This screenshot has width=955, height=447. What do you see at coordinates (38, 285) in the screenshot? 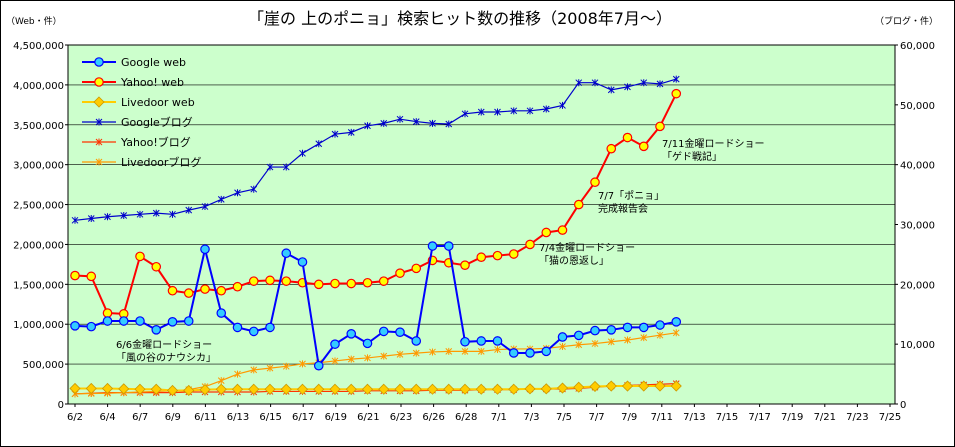
I see `y-left-tick-label: 1,500,000` at bounding box center [38, 285].